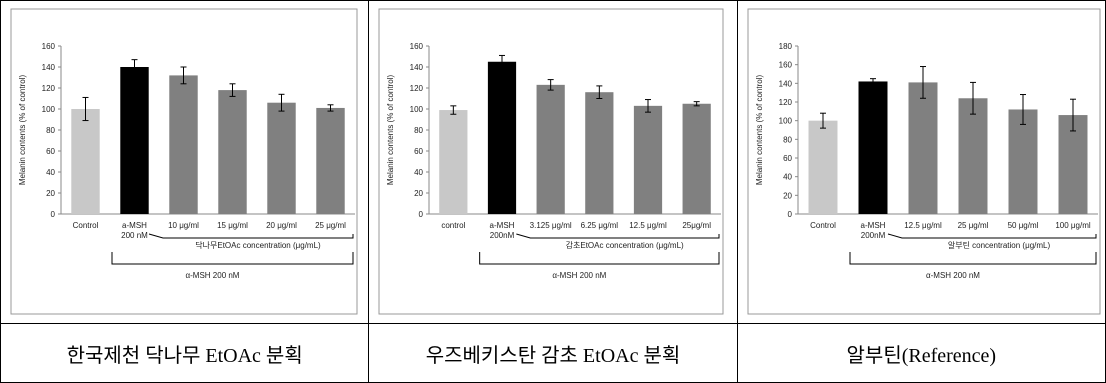  Describe the element at coordinates (600, 225) in the screenshot. I see `x-tick-label: 6.25 μg/ml` at that location.